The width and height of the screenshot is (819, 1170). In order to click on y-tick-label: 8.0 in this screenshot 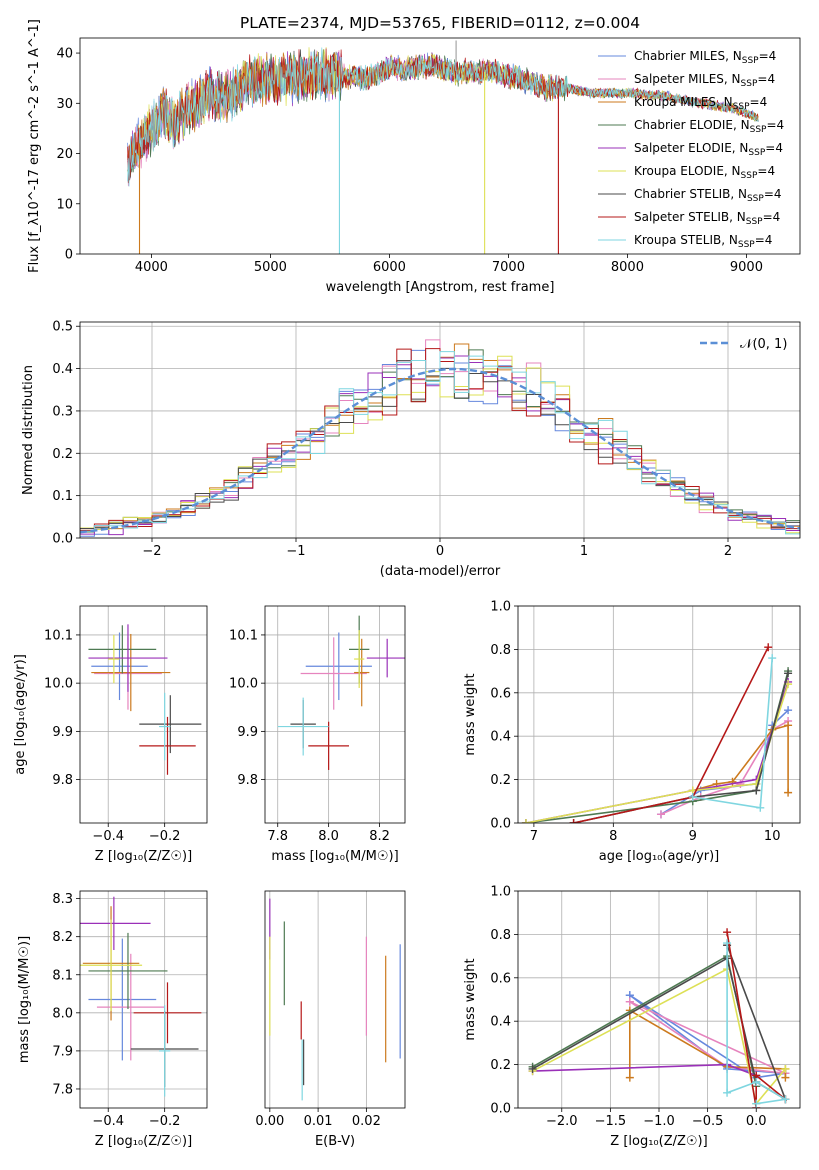, I will do `click(62, 1013)`.